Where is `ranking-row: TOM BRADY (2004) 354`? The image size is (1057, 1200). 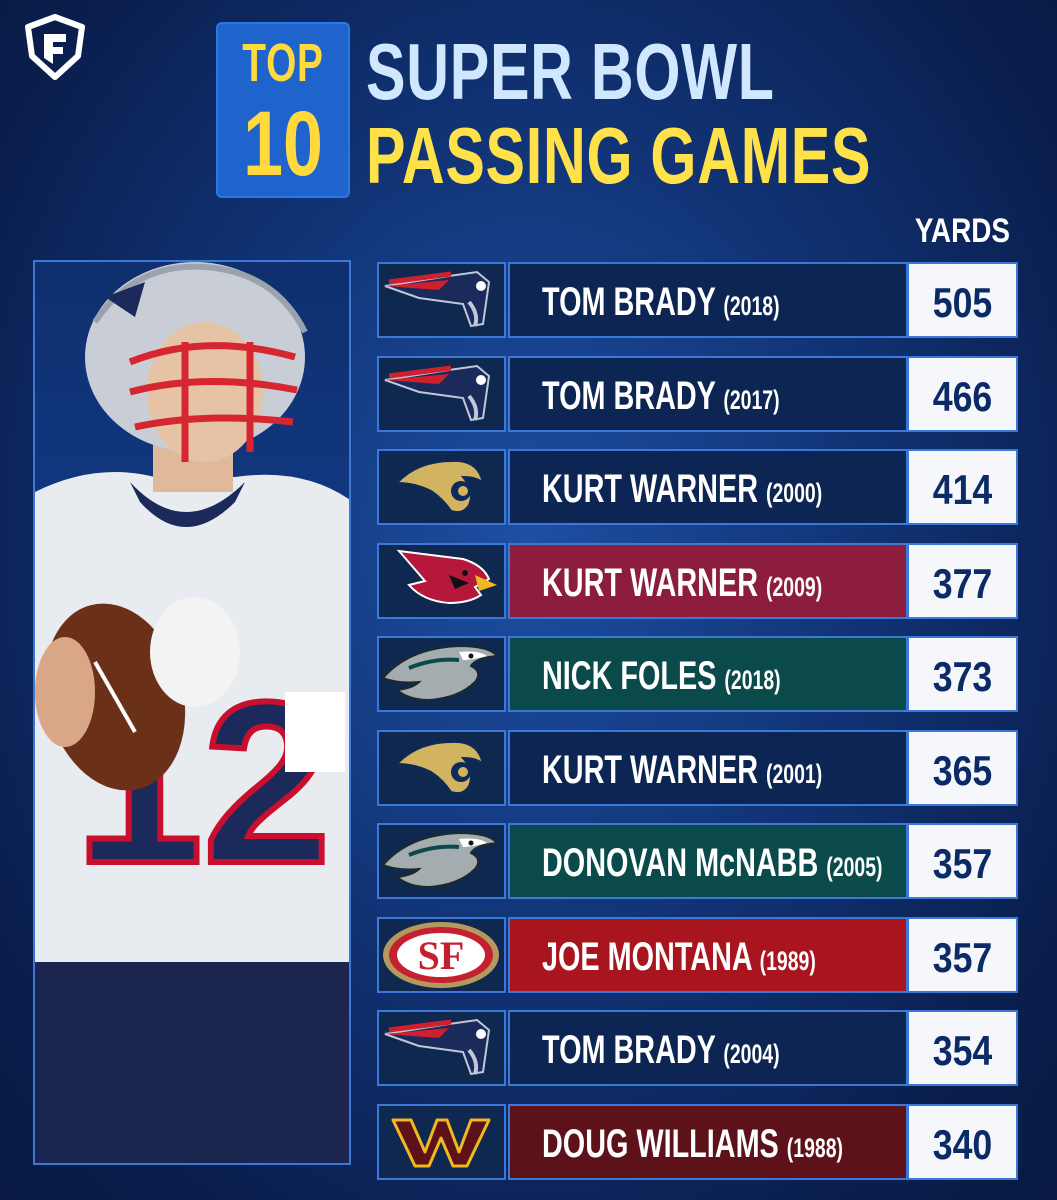
ranking-row: TOM BRADY (2004) 354 is located at coordinates (697, 1048).